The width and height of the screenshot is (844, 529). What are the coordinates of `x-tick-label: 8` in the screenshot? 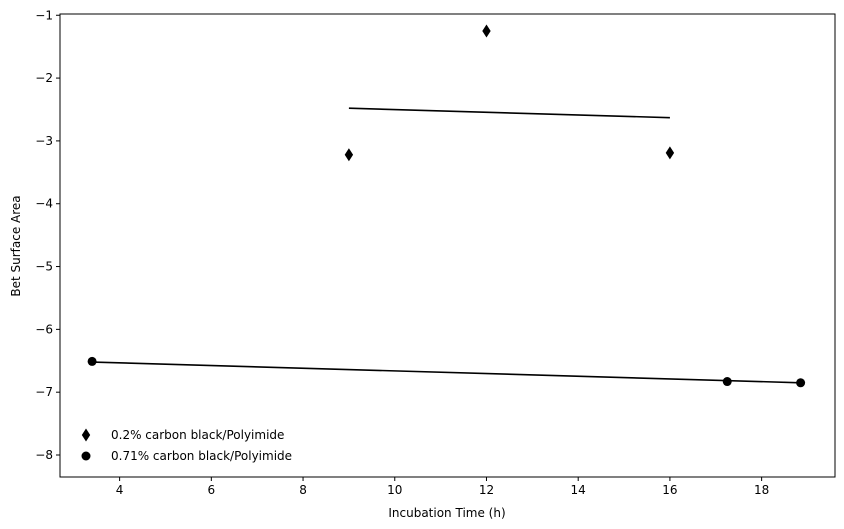 It's located at (303, 490).